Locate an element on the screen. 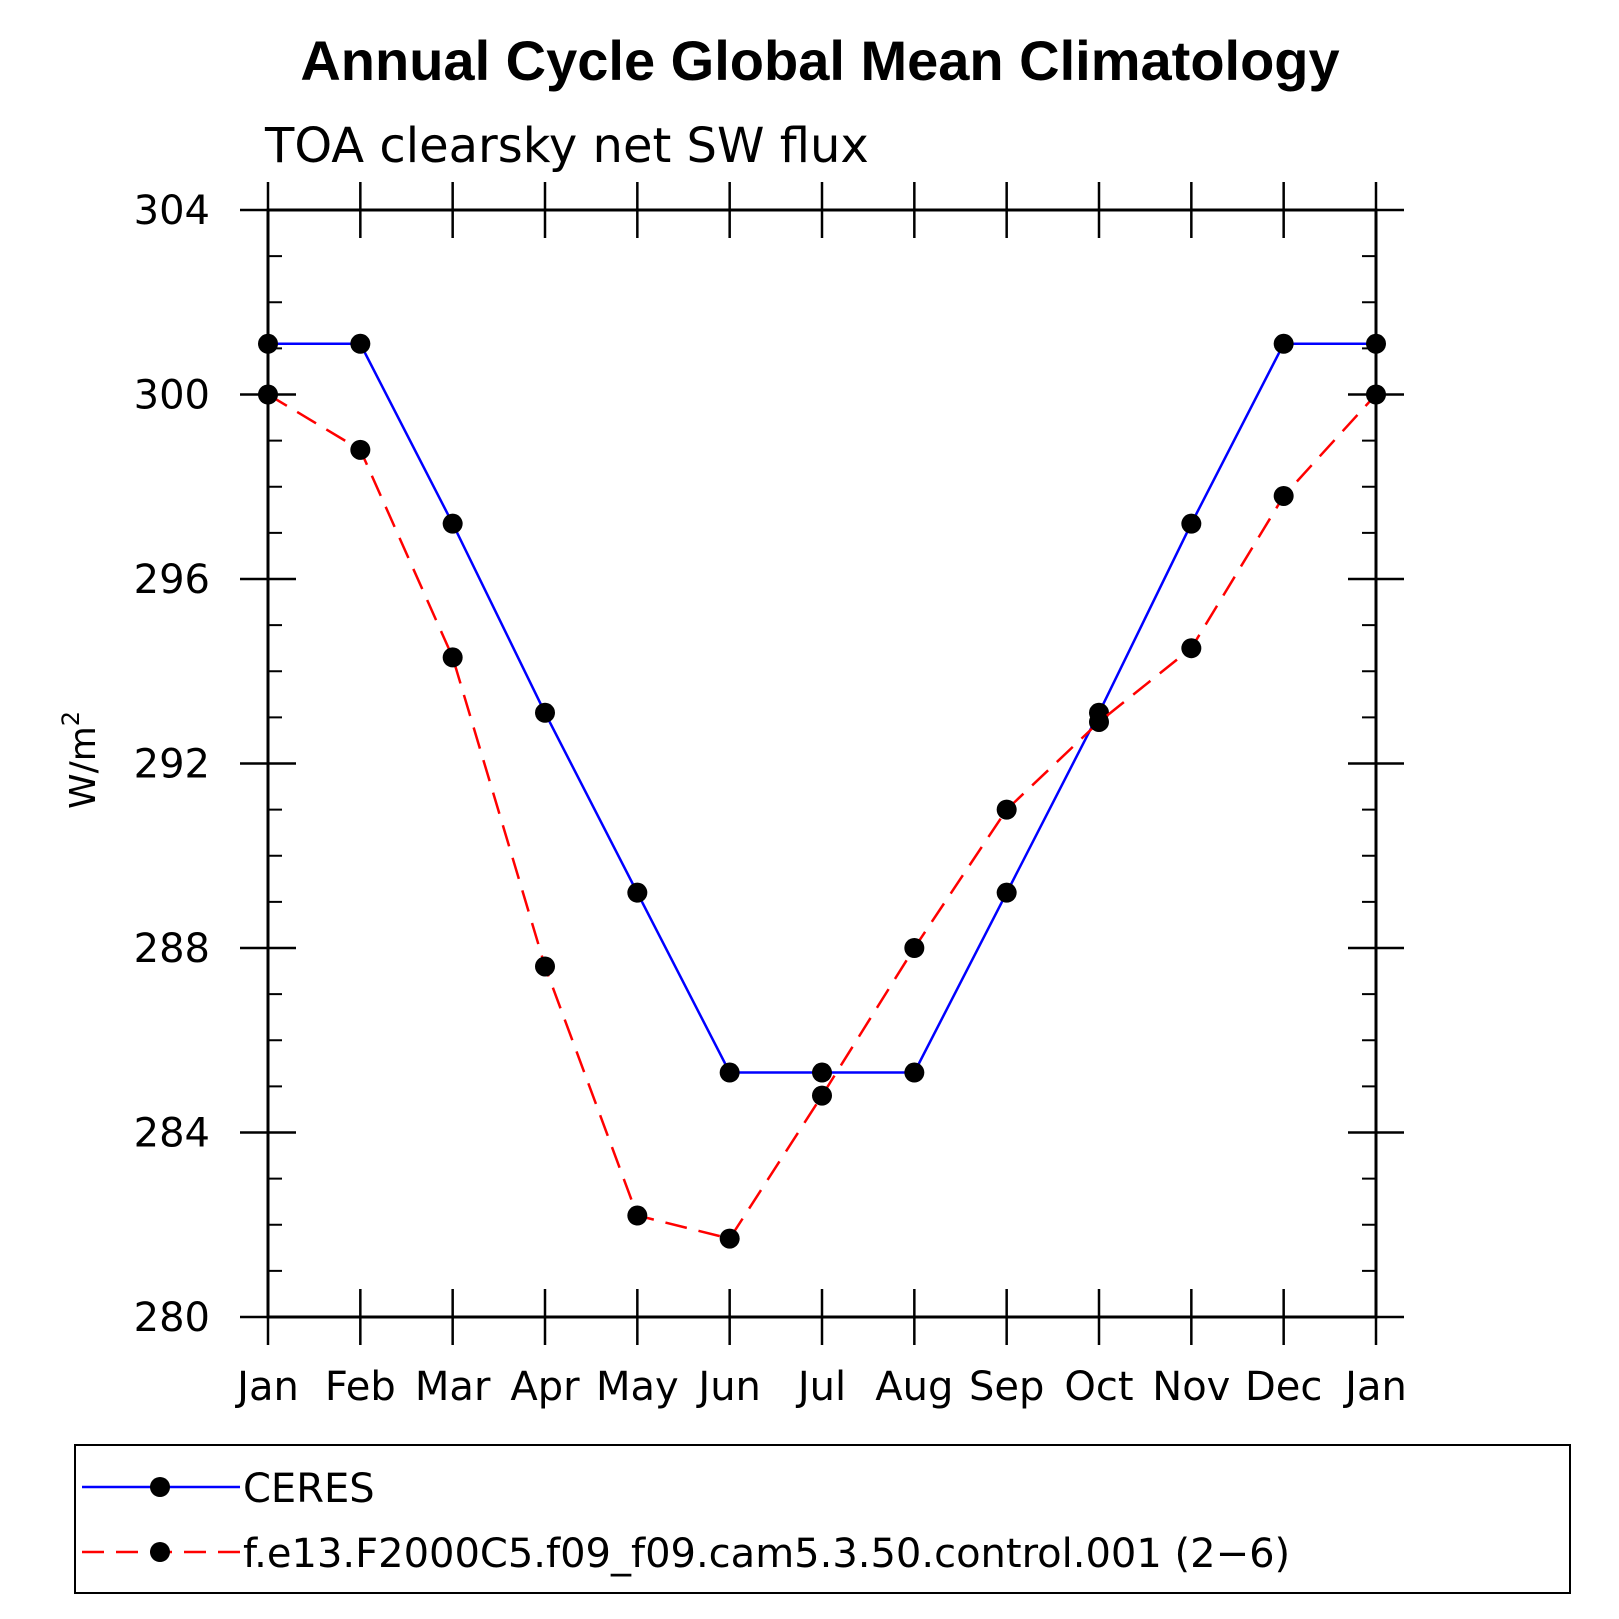 The height and width of the screenshot is (1619, 1619). legend-label-series-1: CERES is located at coordinates (309, 1489).